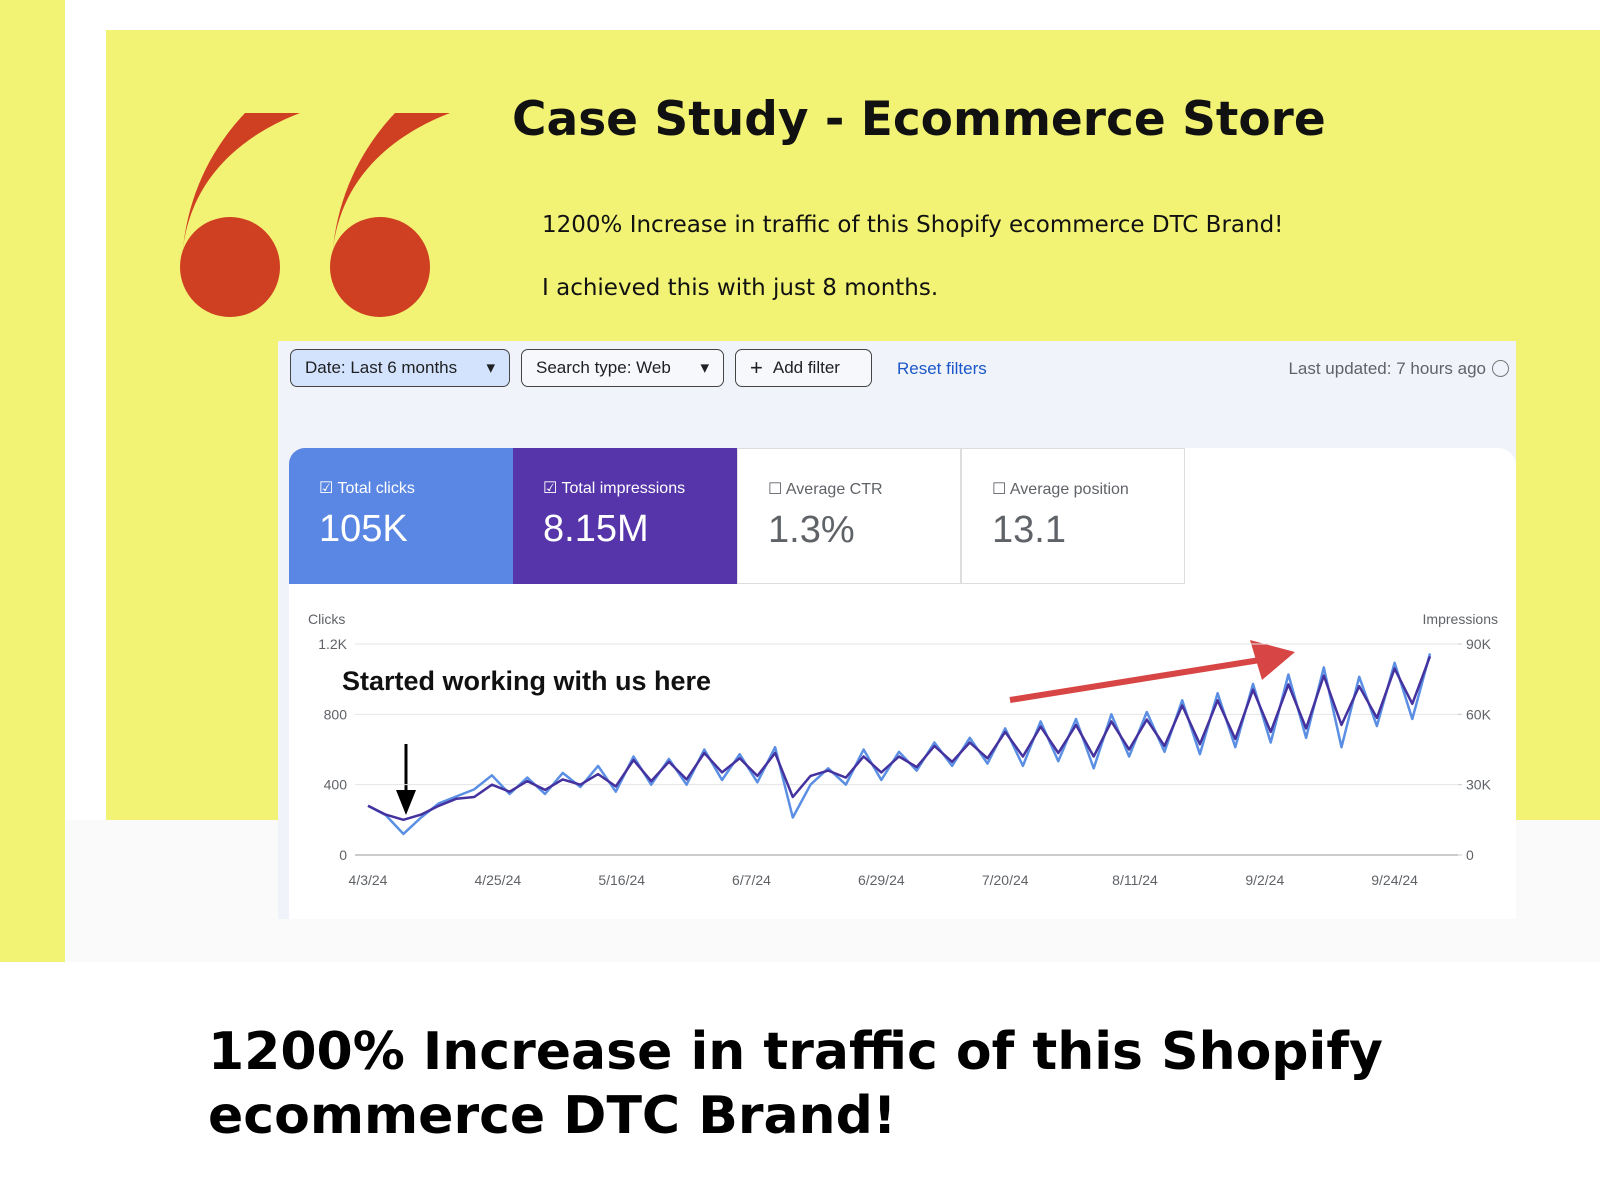 This screenshot has height=1200, width=1600. What do you see at coordinates (1479, 785) in the screenshot?
I see `y2-tick-label: 30K` at bounding box center [1479, 785].